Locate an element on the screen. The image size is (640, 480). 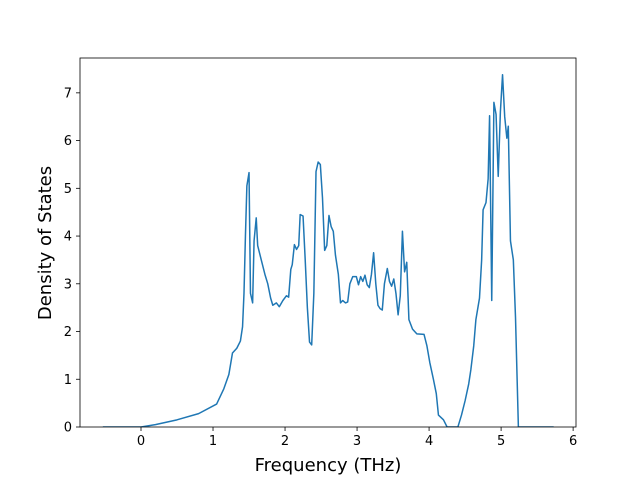
y-tick-label: 6 is located at coordinates (68, 141).